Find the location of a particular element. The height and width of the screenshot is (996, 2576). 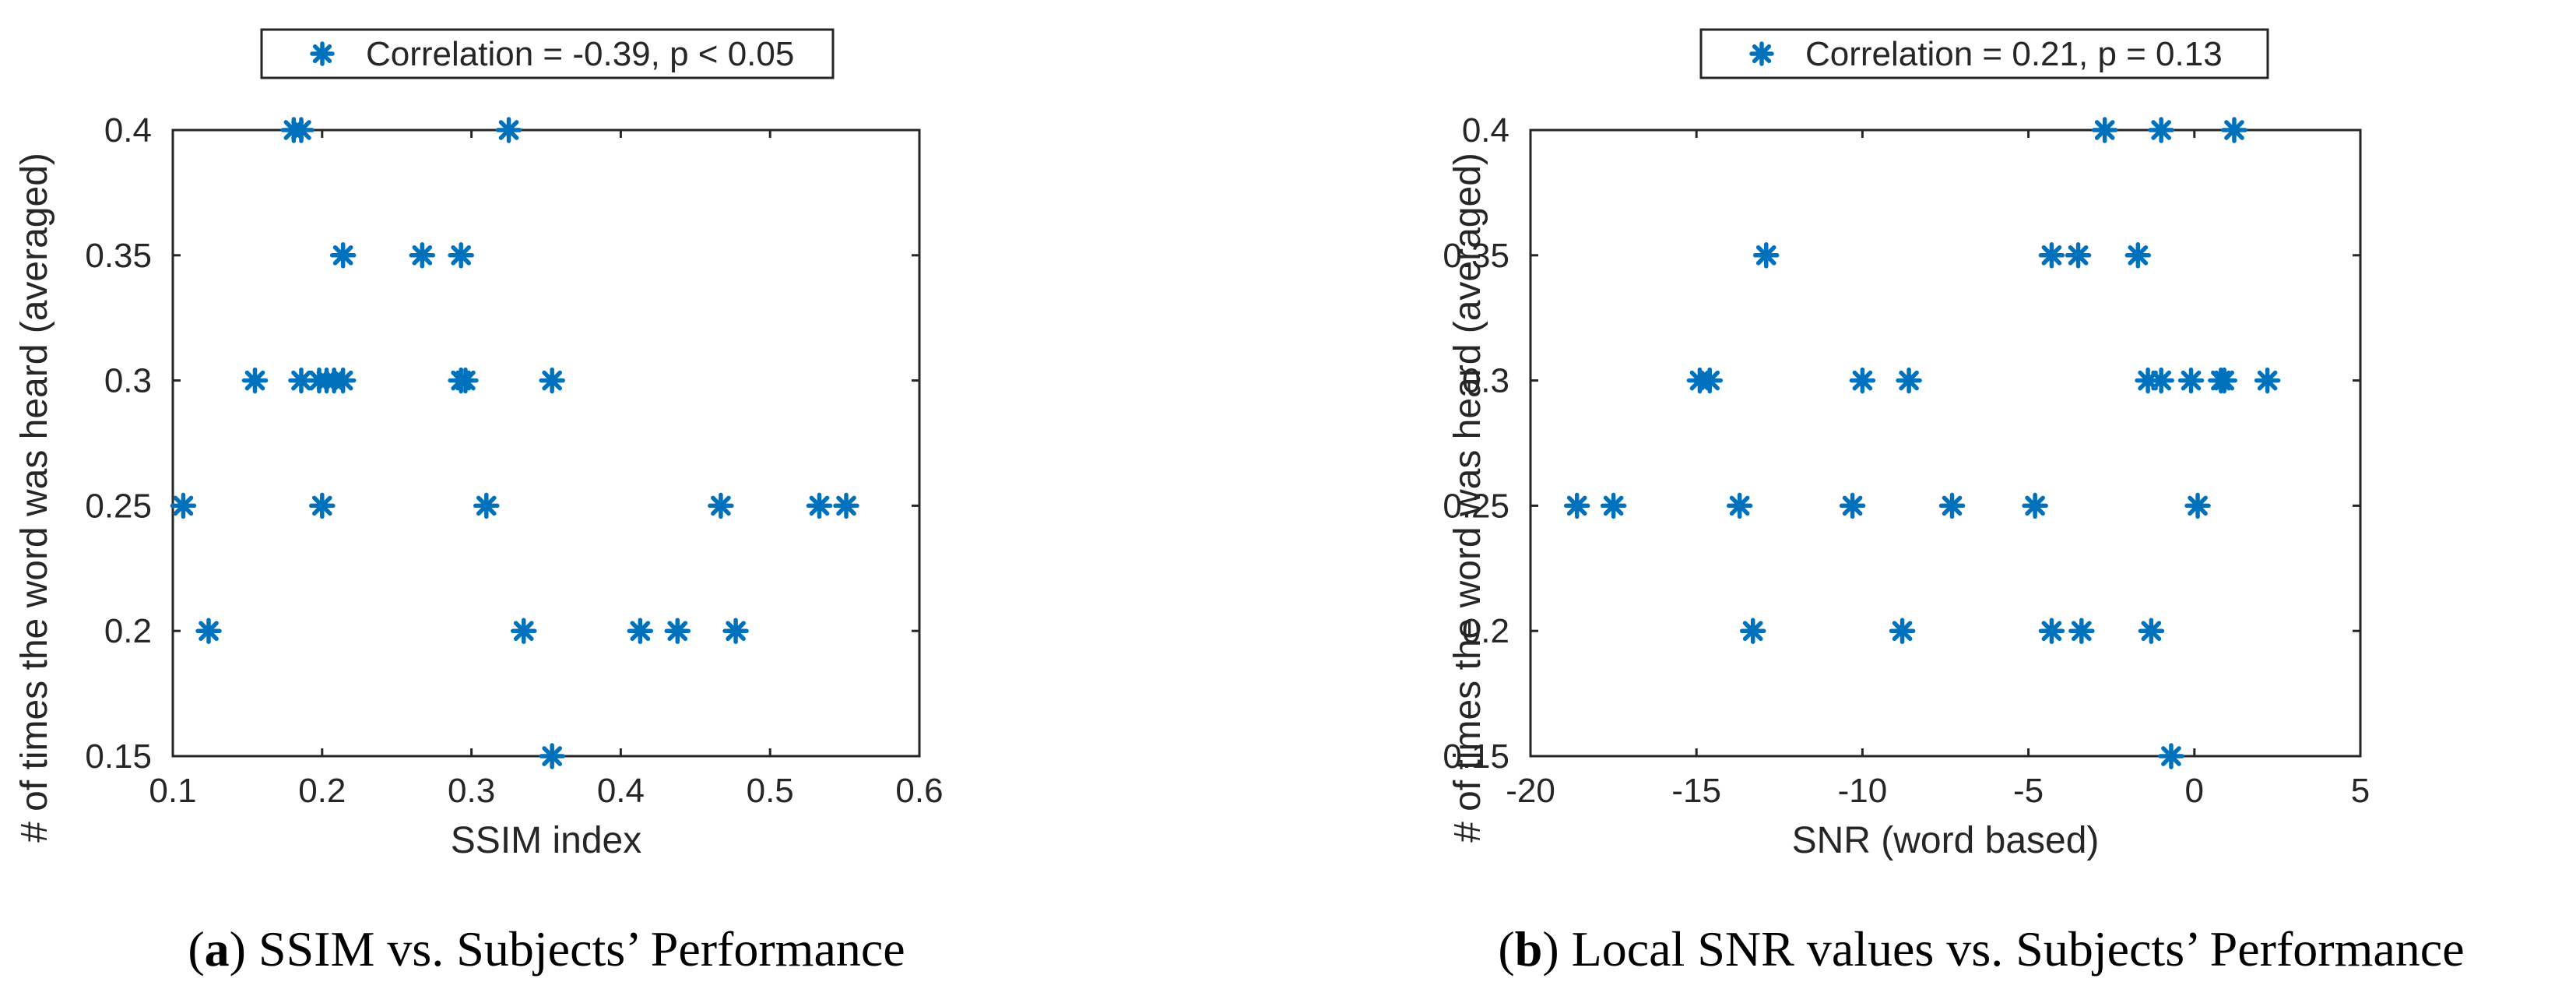

x-tick-label: 0.1 is located at coordinates (172, 791).